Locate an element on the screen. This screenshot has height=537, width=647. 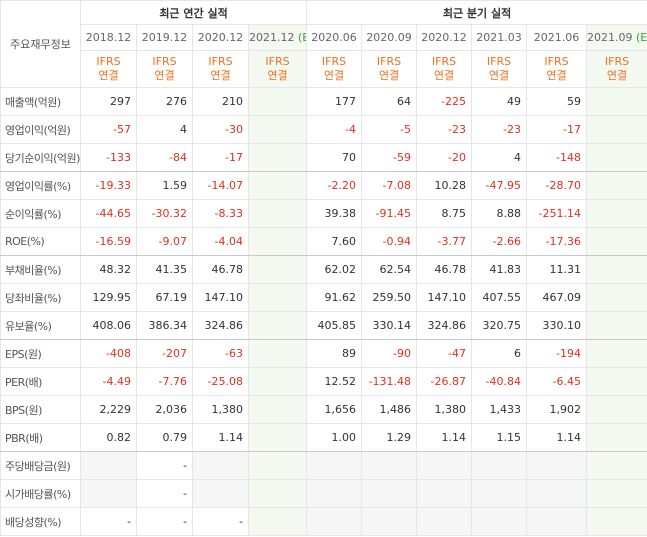
row-label: 매출액(억원) is located at coordinates (40, 101).